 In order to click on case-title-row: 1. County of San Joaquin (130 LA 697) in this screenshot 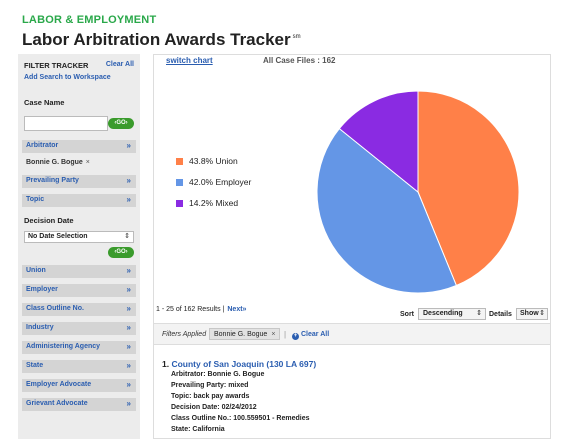, I will do `click(239, 365)`.